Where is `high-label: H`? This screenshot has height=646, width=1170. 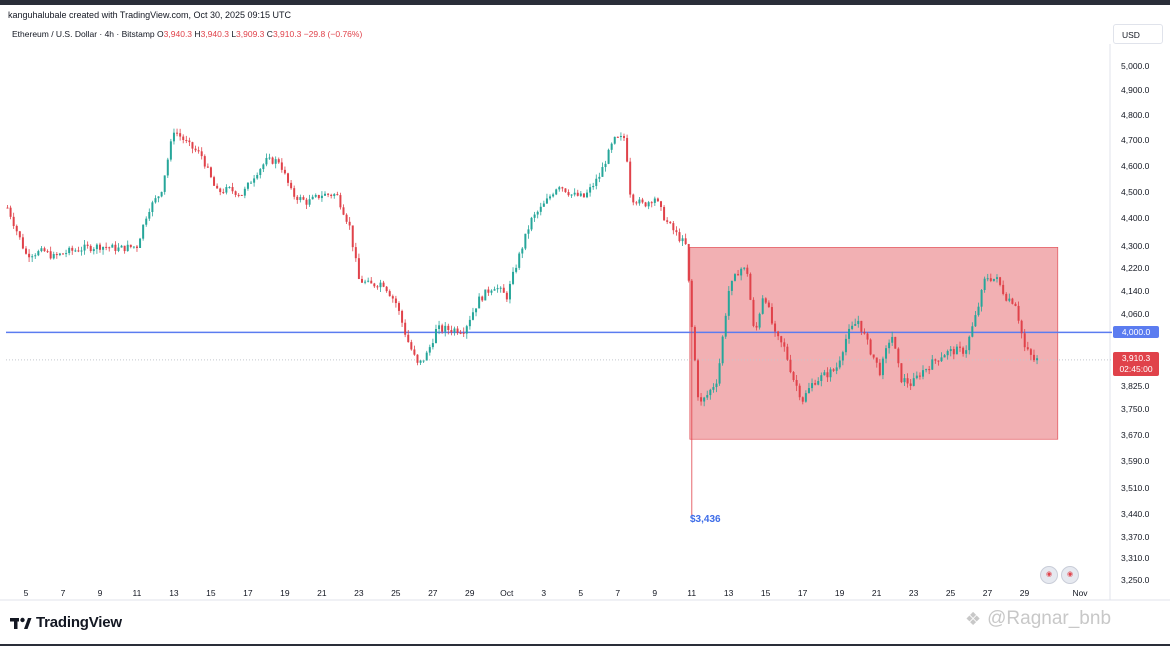 high-label: H is located at coordinates (197, 34).